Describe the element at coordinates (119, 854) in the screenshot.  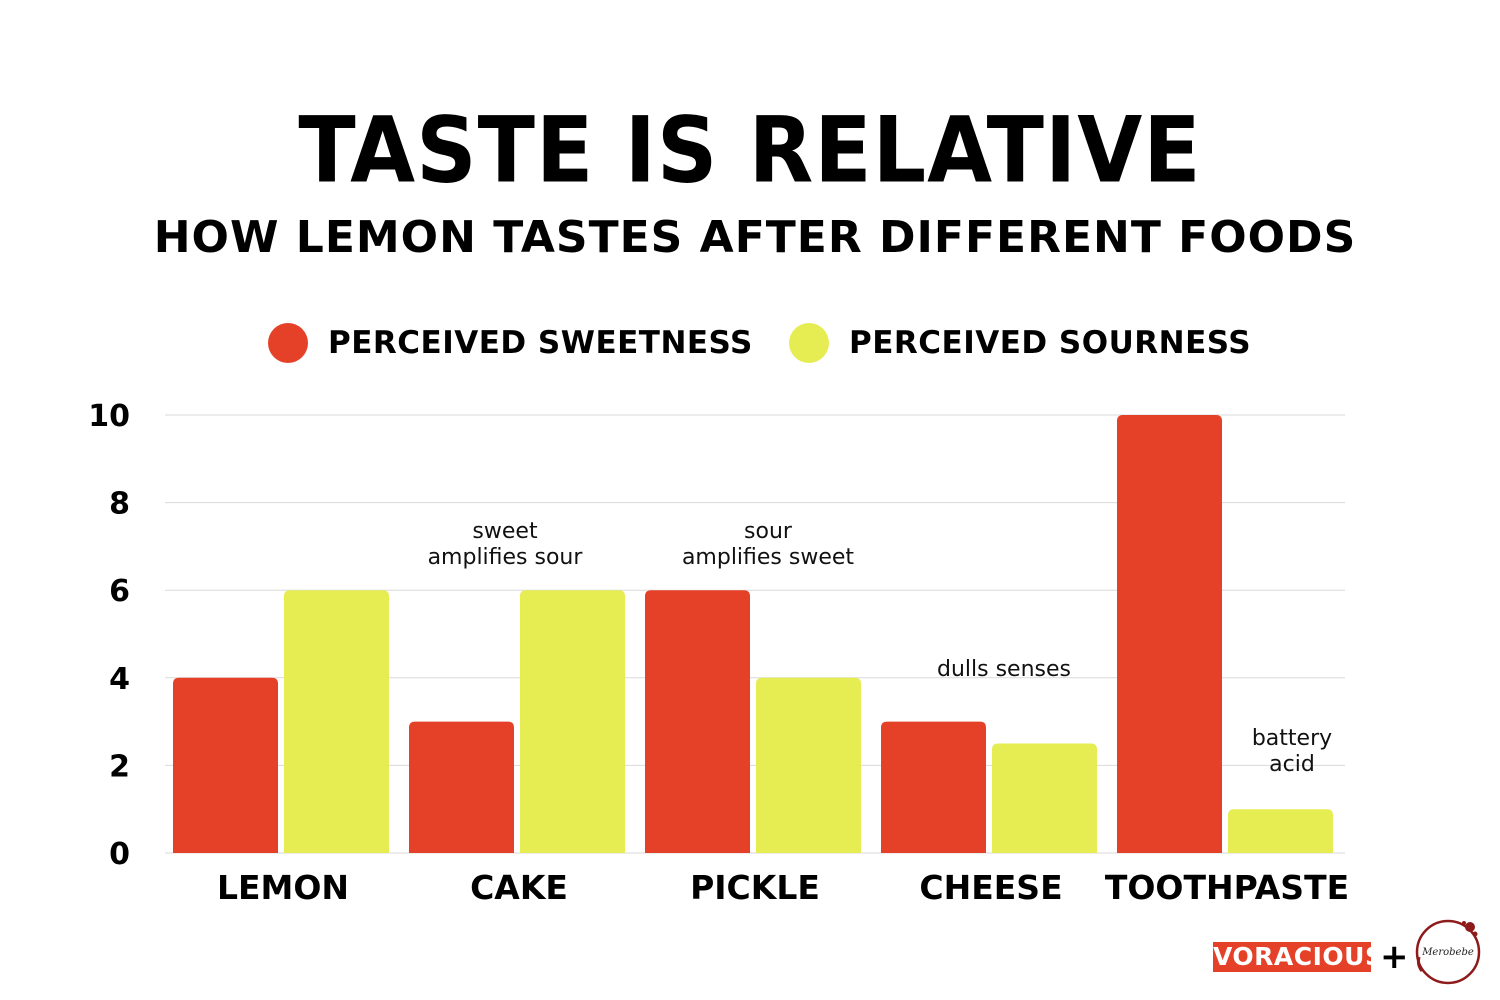
I see `y-tick-label: 0` at that location.